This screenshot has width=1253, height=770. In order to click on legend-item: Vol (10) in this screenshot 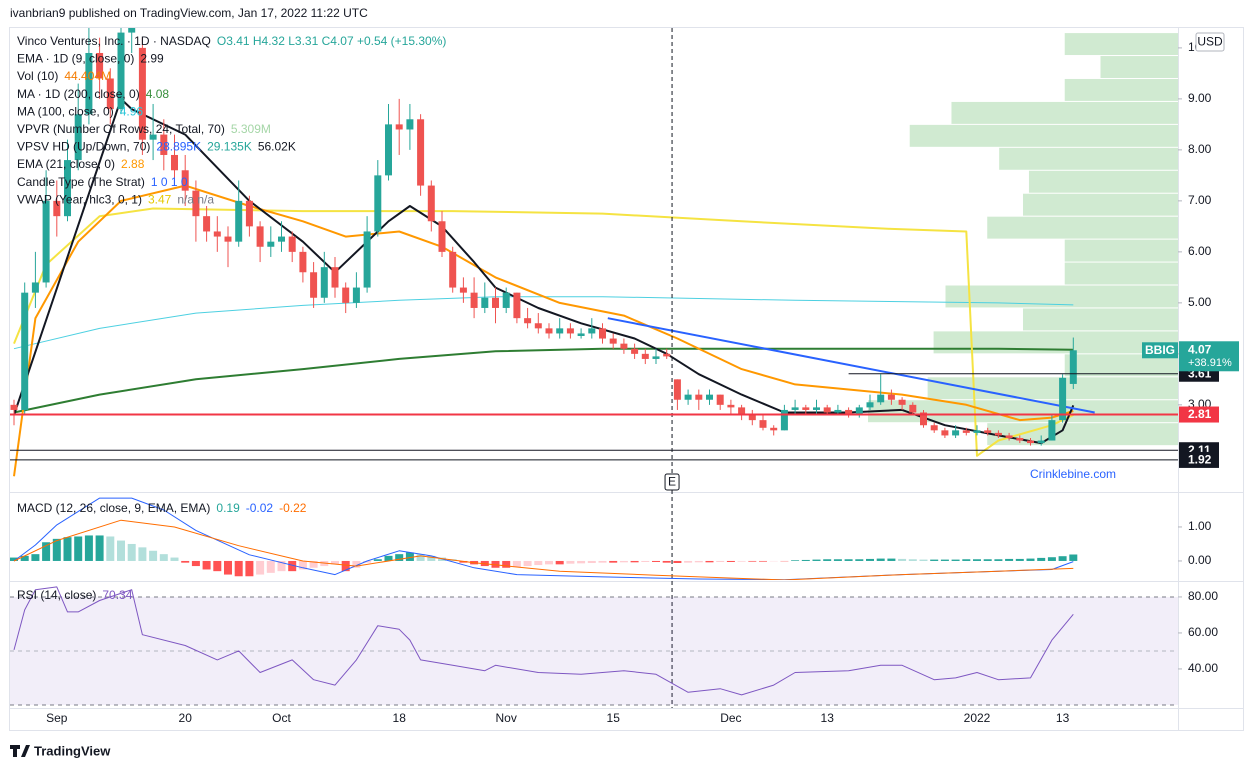, I will do `click(37, 76)`.